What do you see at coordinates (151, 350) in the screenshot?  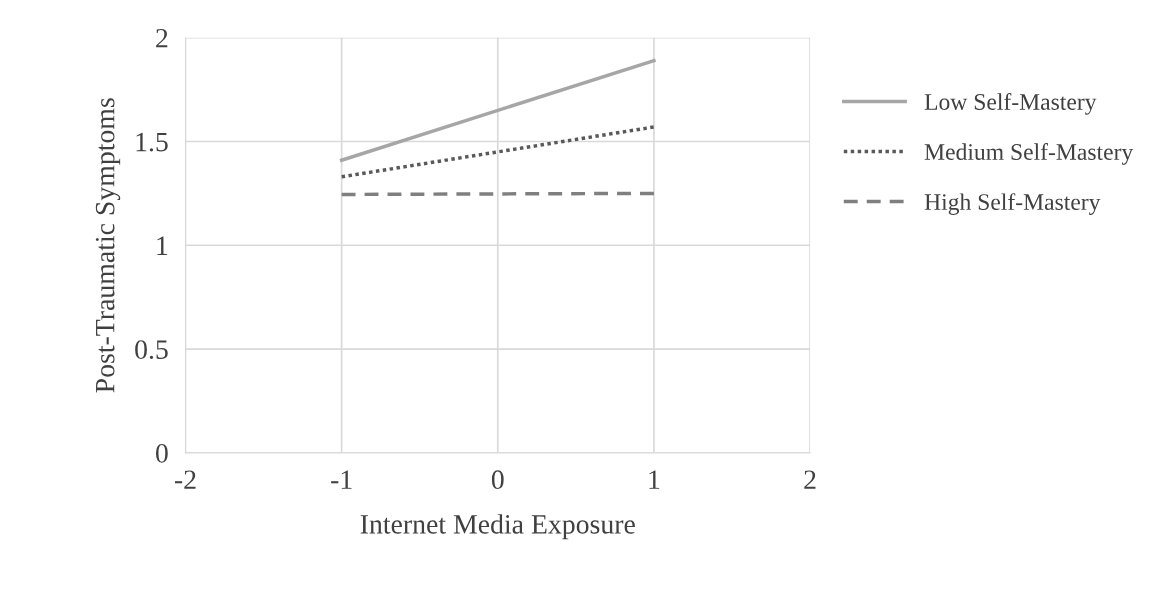 I see `y-tick-label: 0.5` at bounding box center [151, 350].